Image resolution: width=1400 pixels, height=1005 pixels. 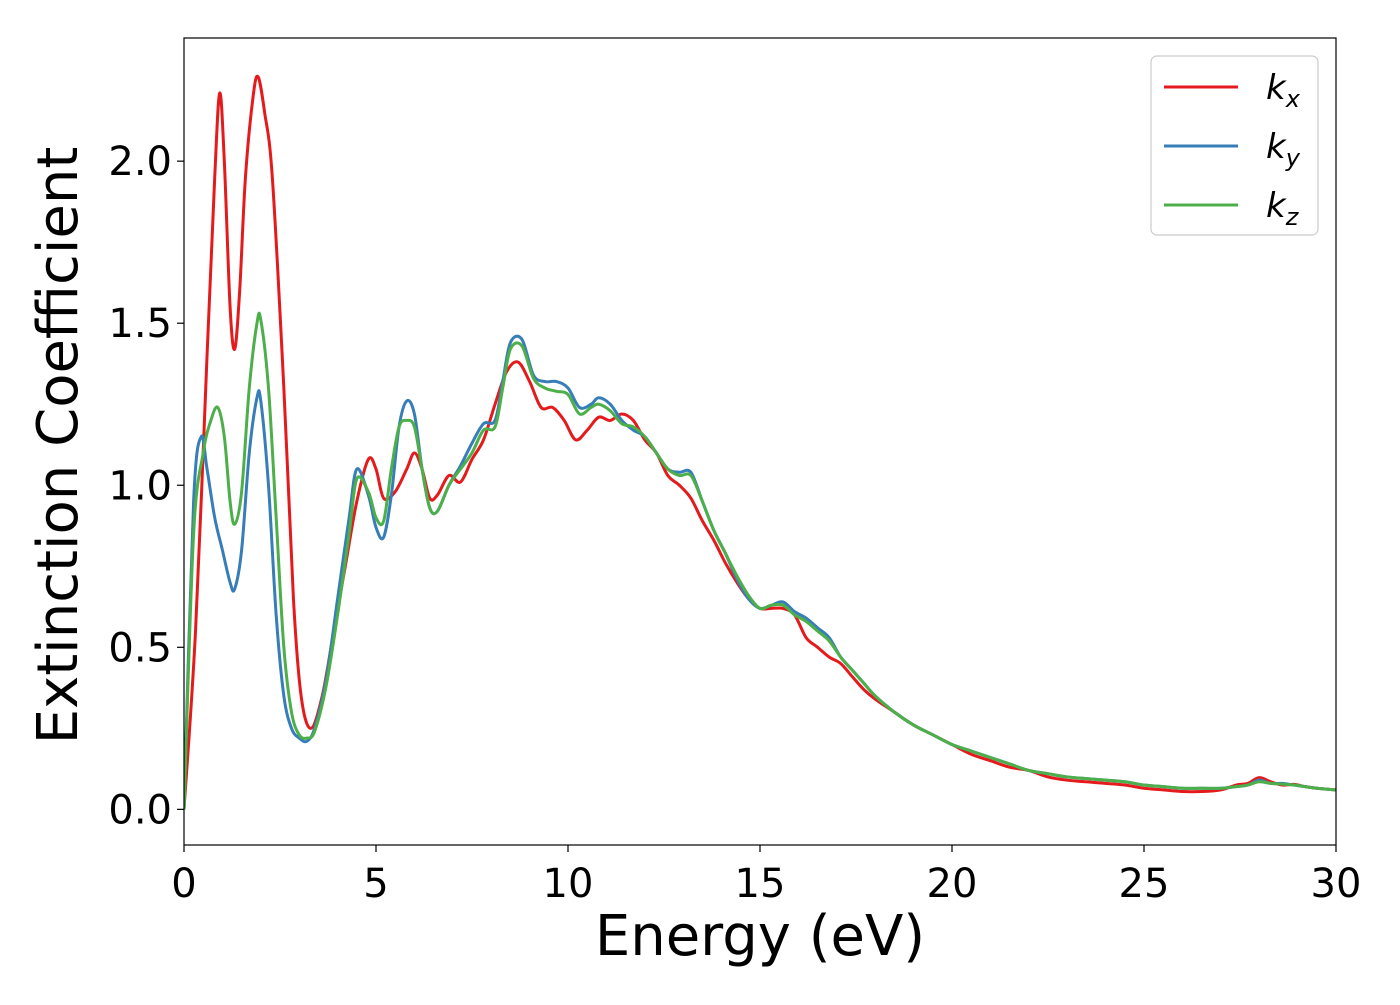 What do you see at coordinates (140, 486) in the screenshot?
I see `y-tick-label: 1.0` at bounding box center [140, 486].